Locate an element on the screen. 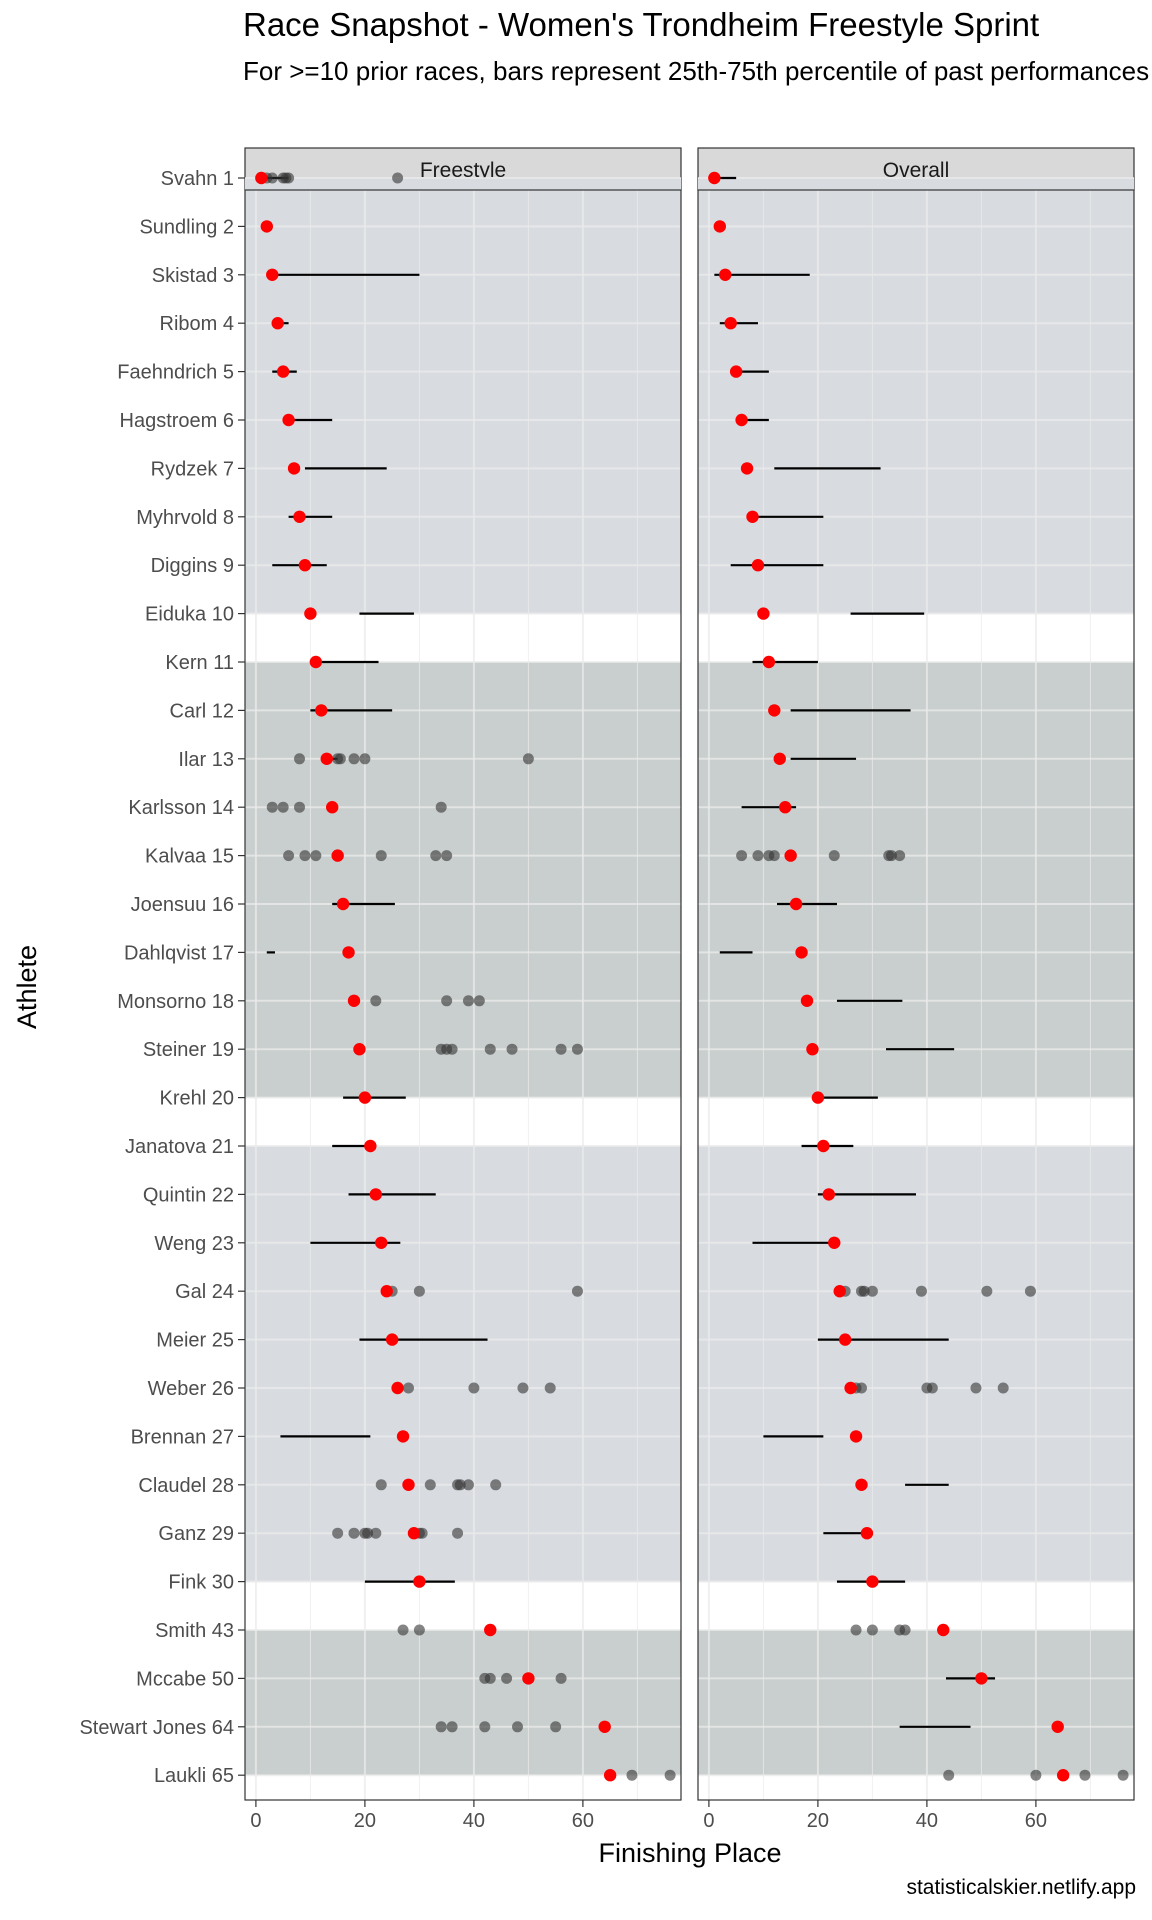  athlete-label: Joensuu 16 is located at coordinates (182, 905).